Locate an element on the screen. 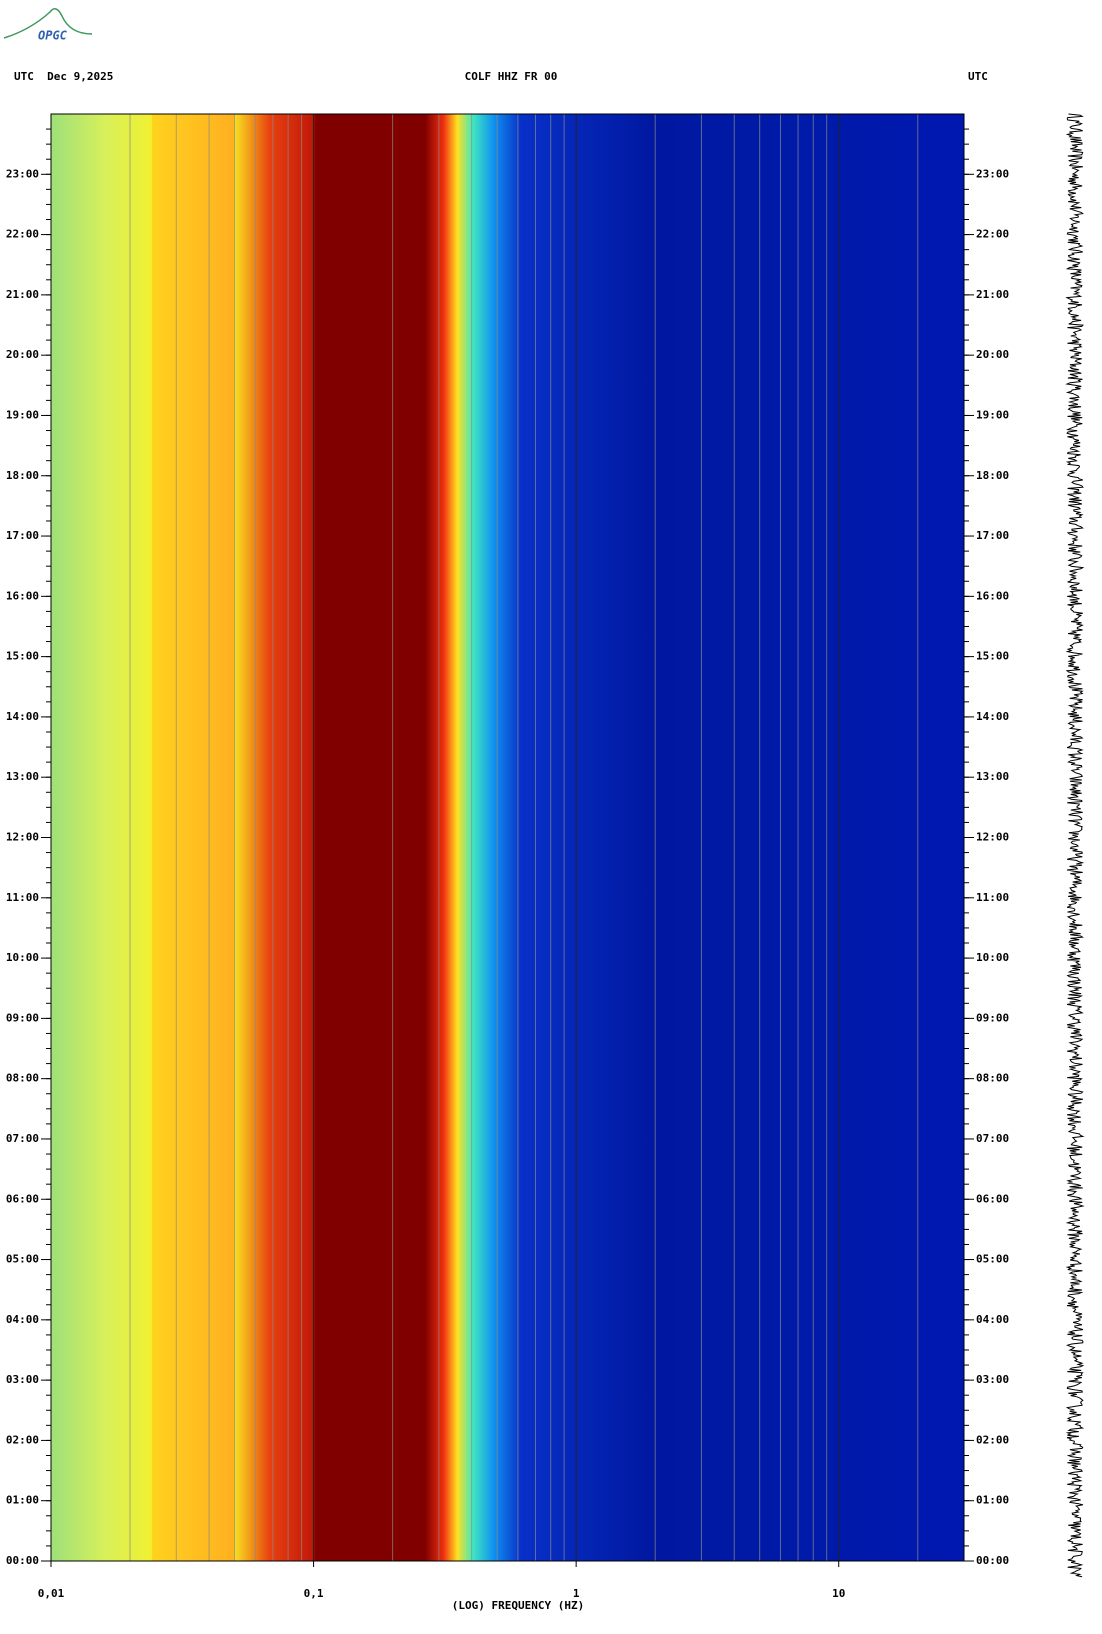  trace-line is located at coordinates (1075, 845).